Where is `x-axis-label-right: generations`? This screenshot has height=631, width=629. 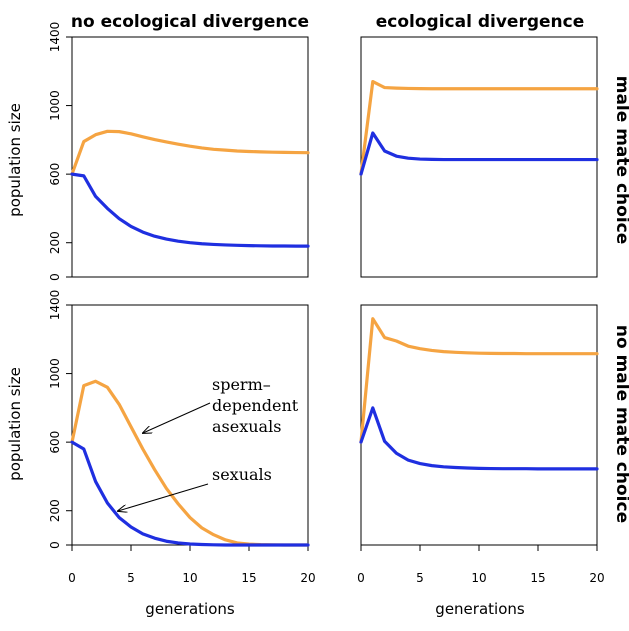
x-axis-label-right: generations is located at coordinates (480, 609).